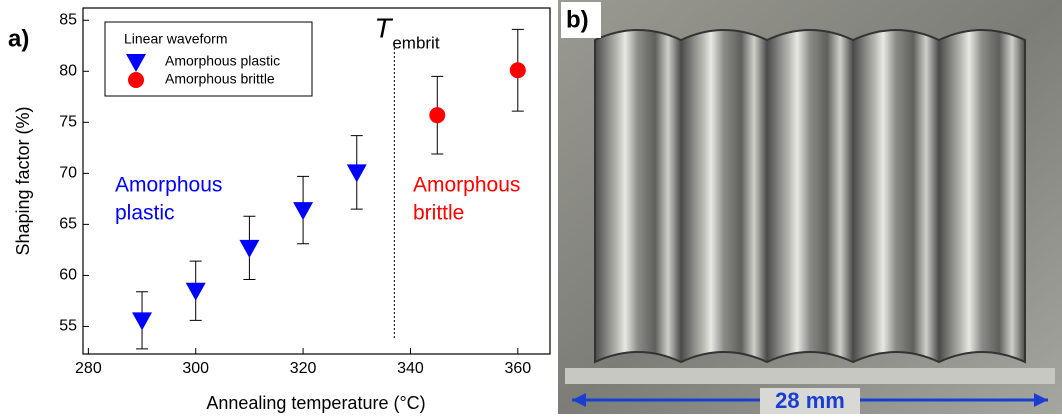 The width and height of the screenshot is (1062, 419). What do you see at coordinates (18, 38) in the screenshot?
I see `panel-label: a)` at bounding box center [18, 38].